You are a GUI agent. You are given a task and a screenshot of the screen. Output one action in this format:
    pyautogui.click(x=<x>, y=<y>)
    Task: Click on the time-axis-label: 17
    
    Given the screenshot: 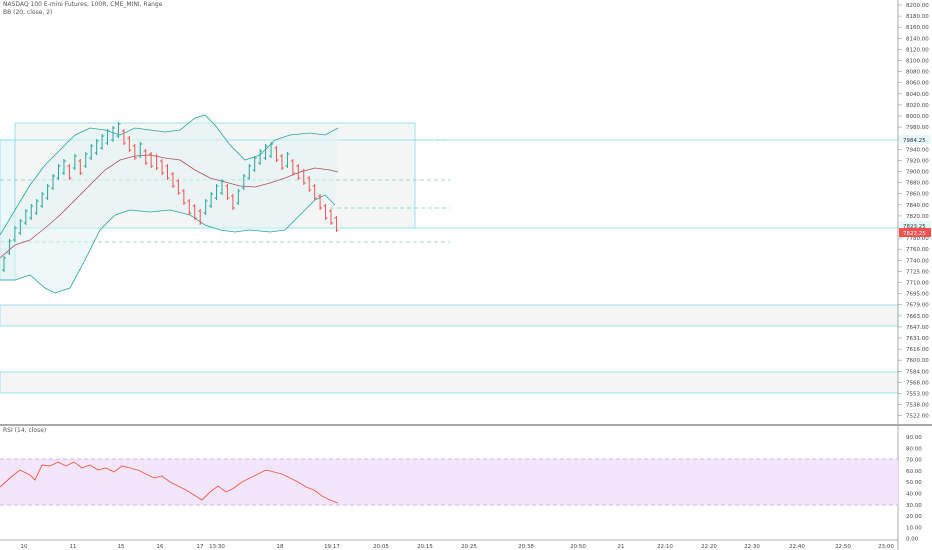 What is the action you would take?
    pyautogui.click(x=200, y=547)
    